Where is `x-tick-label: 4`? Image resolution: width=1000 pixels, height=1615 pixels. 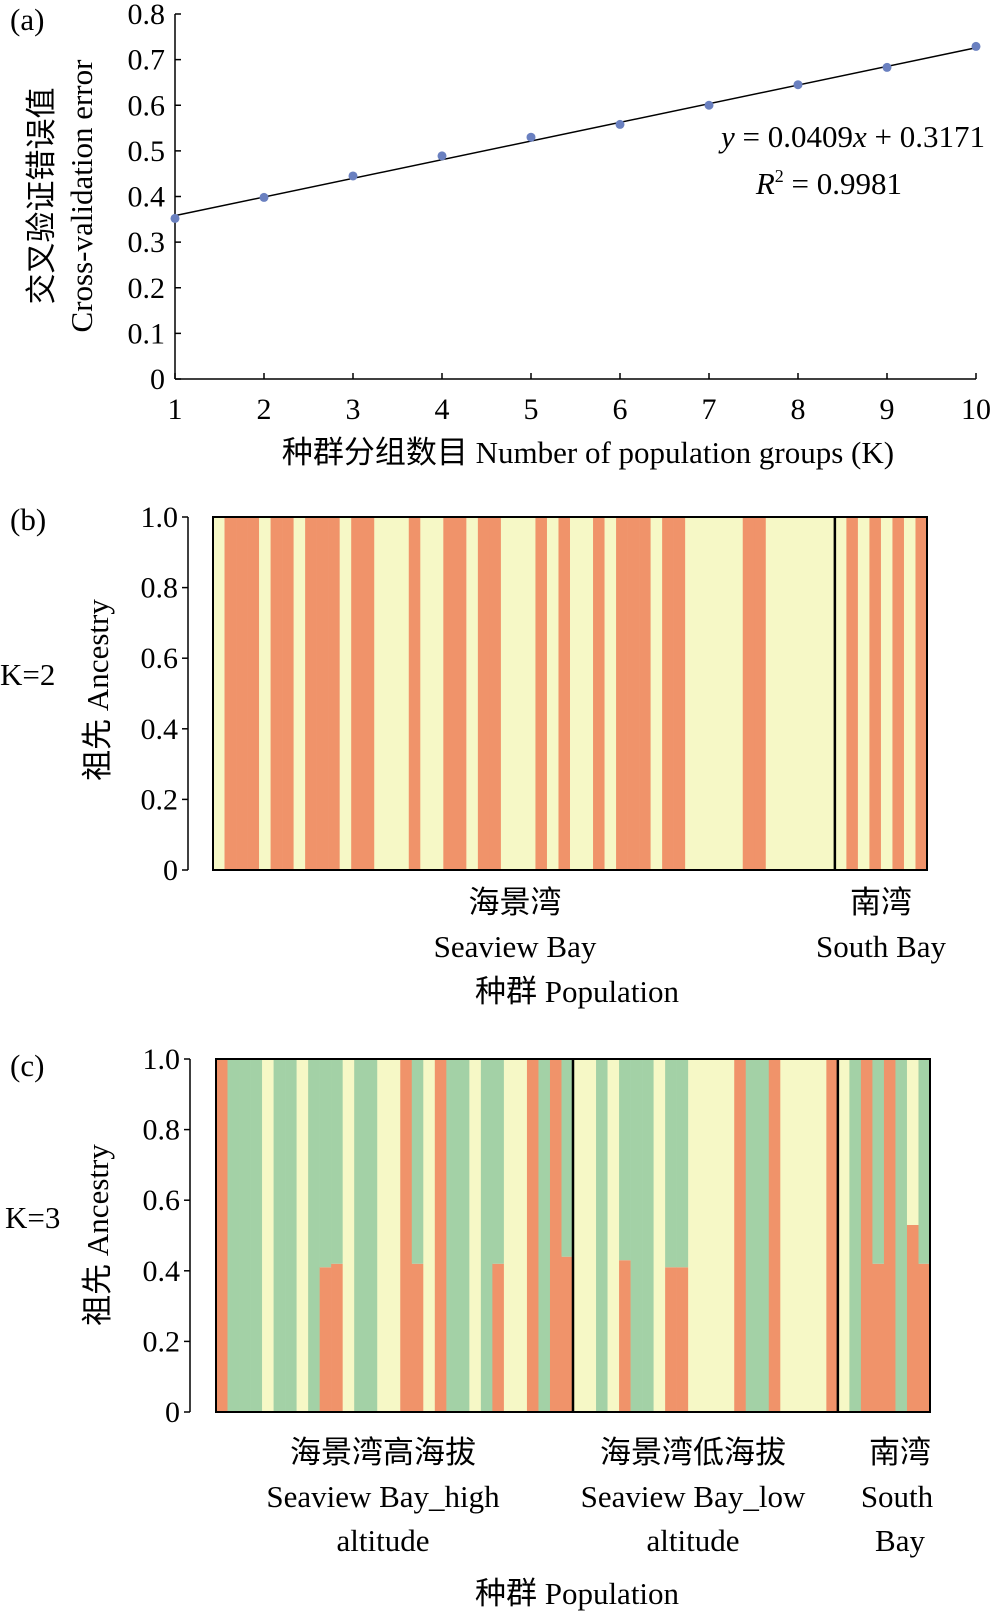 x-tick-label: 4 is located at coordinates (442, 409).